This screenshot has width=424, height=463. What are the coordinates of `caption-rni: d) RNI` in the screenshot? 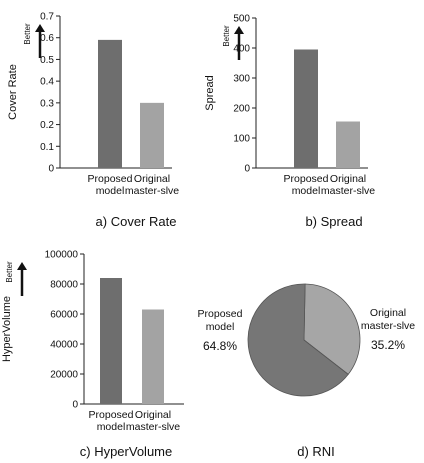 It's located at (316, 451).